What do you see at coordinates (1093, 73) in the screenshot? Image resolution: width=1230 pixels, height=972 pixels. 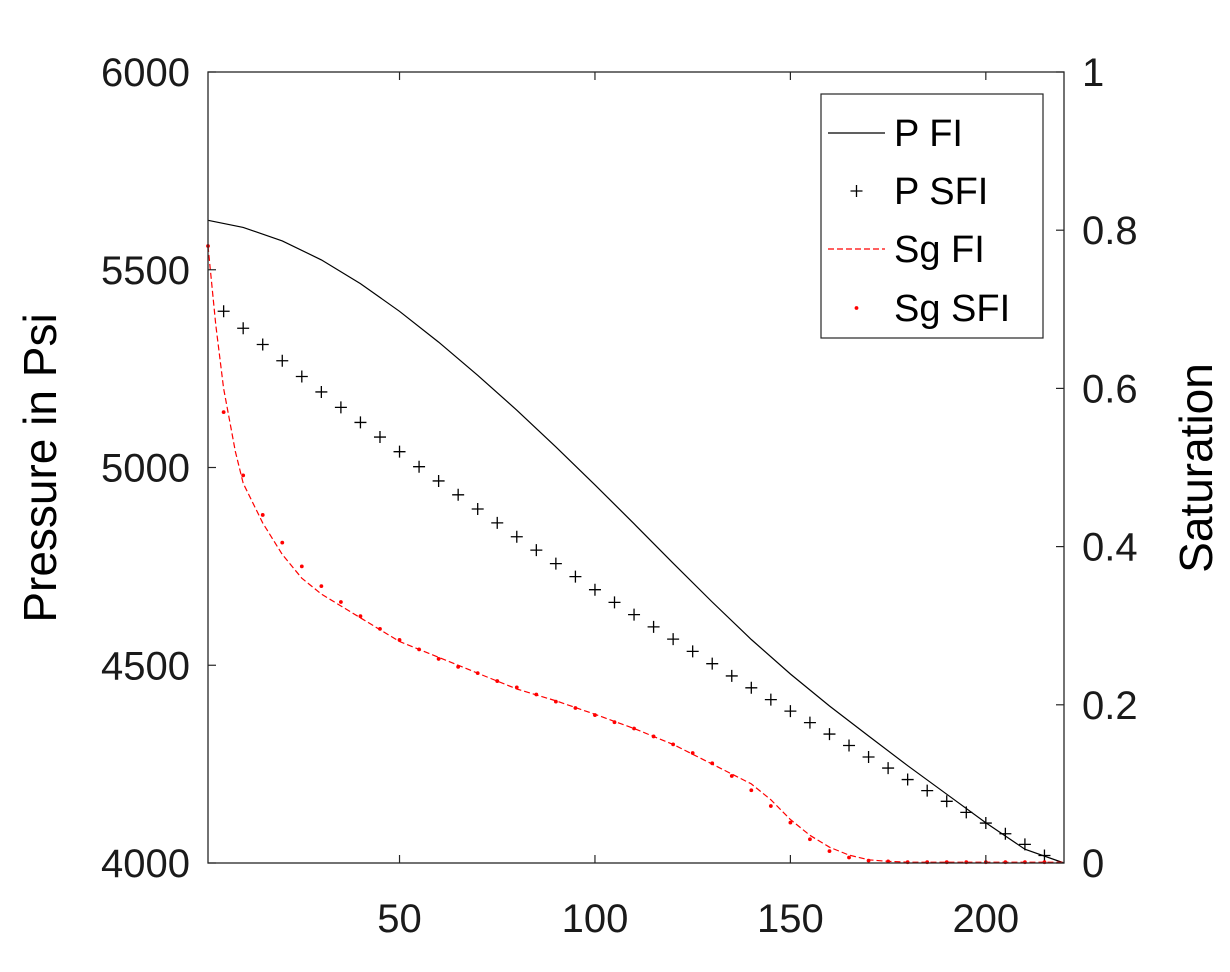 I see `y2-tick-label: 1` at bounding box center [1093, 73].